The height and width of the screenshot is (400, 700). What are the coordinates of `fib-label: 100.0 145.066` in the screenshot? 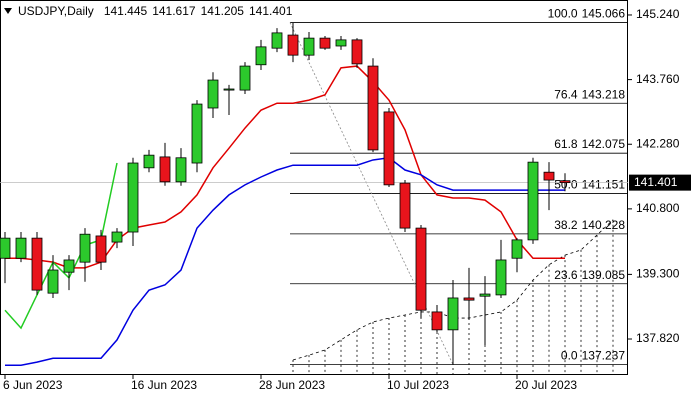 It's located at (587, 14).